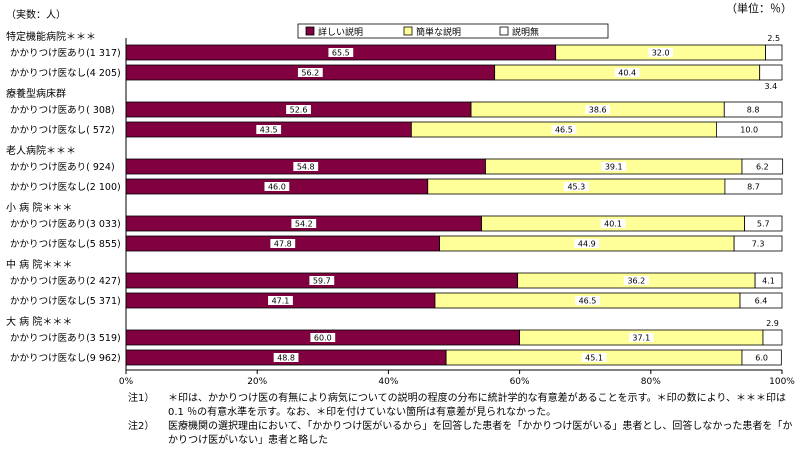  I want to click on value-label-4-0-2: 4.1, so click(768, 281).